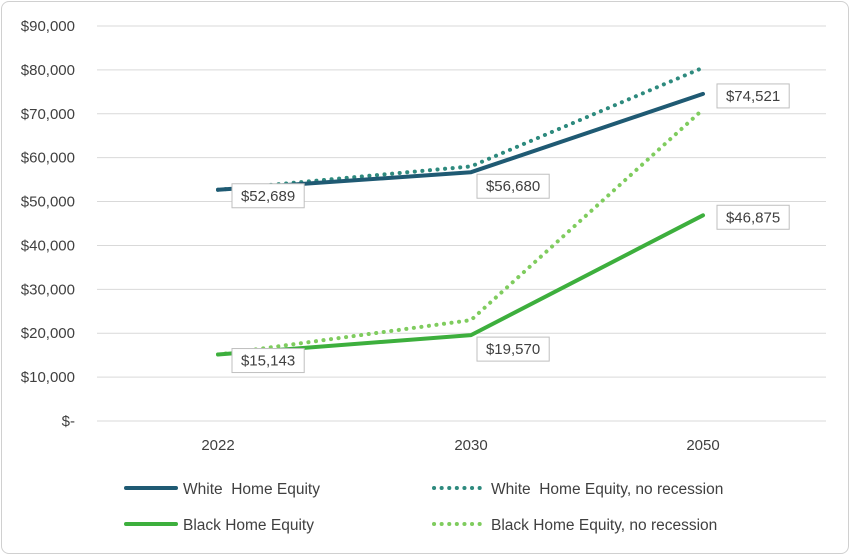  What do you see at coordinates (48, 114) in the screenshot?
I see `y-tick-label: $70,000` at bounding box center [48, 114].